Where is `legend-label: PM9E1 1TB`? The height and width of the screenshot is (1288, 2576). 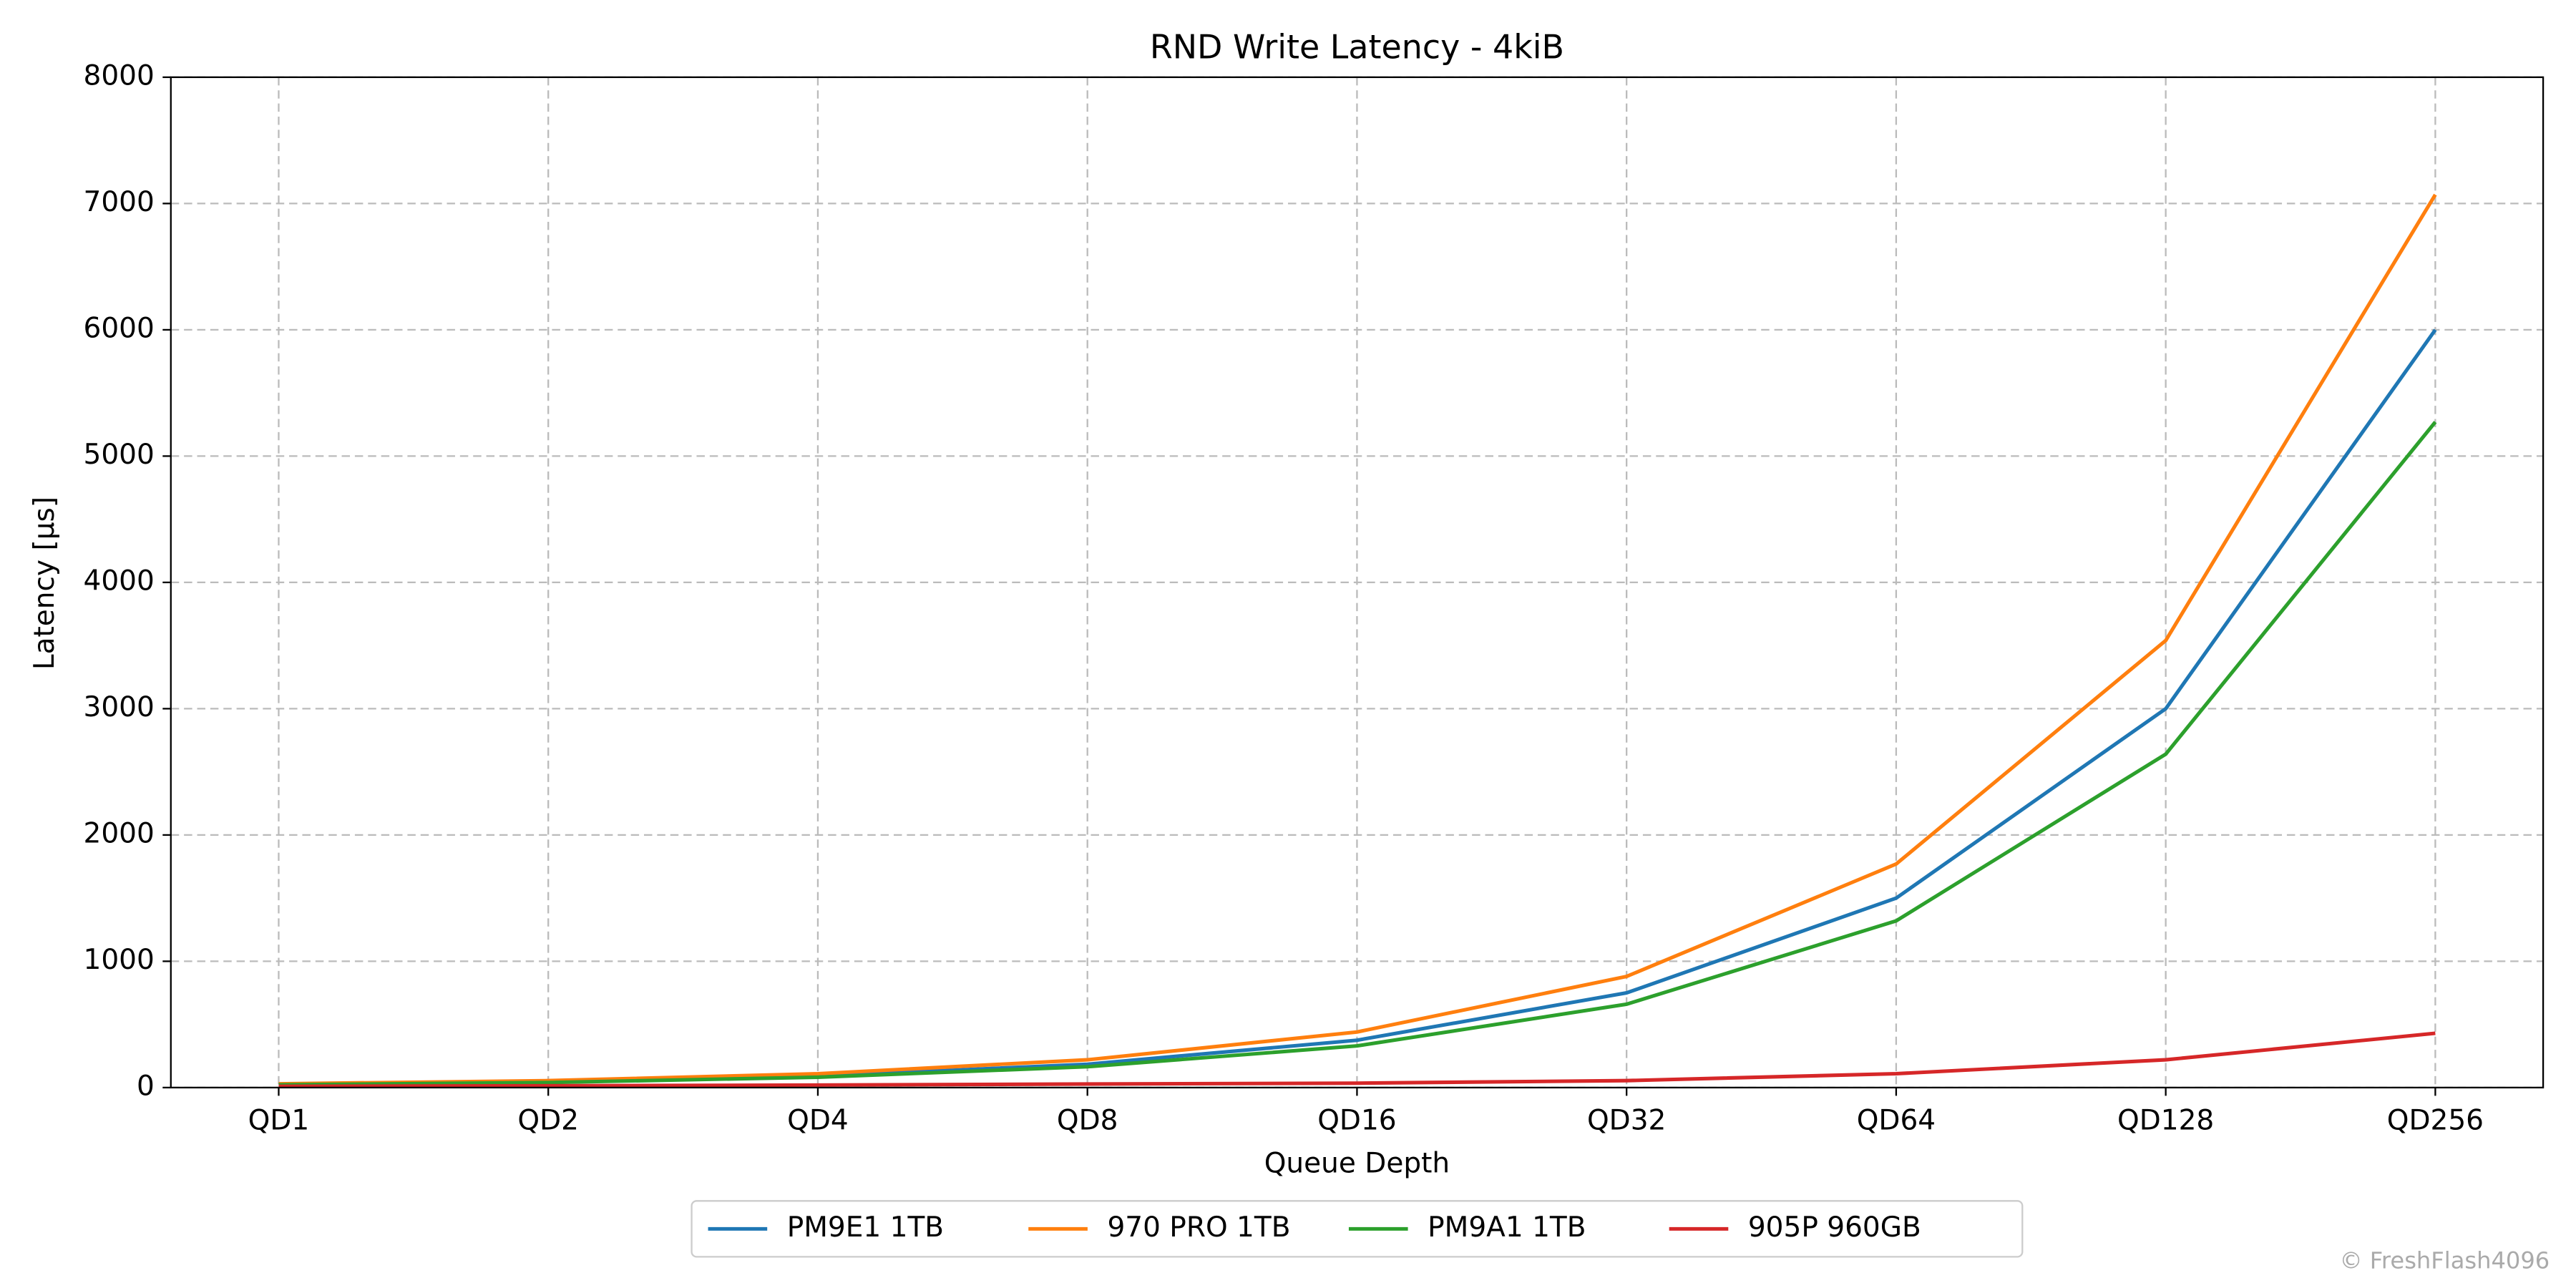
legend-label: PM9E1 1TB is located at coordinates (865, 1227).